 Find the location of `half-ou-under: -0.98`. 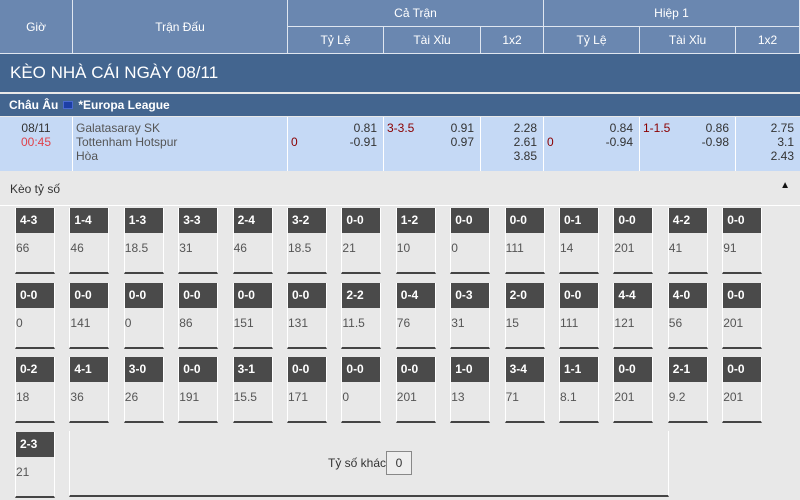

half-ou-under: -0.98 is located at coordinates (715, 142).